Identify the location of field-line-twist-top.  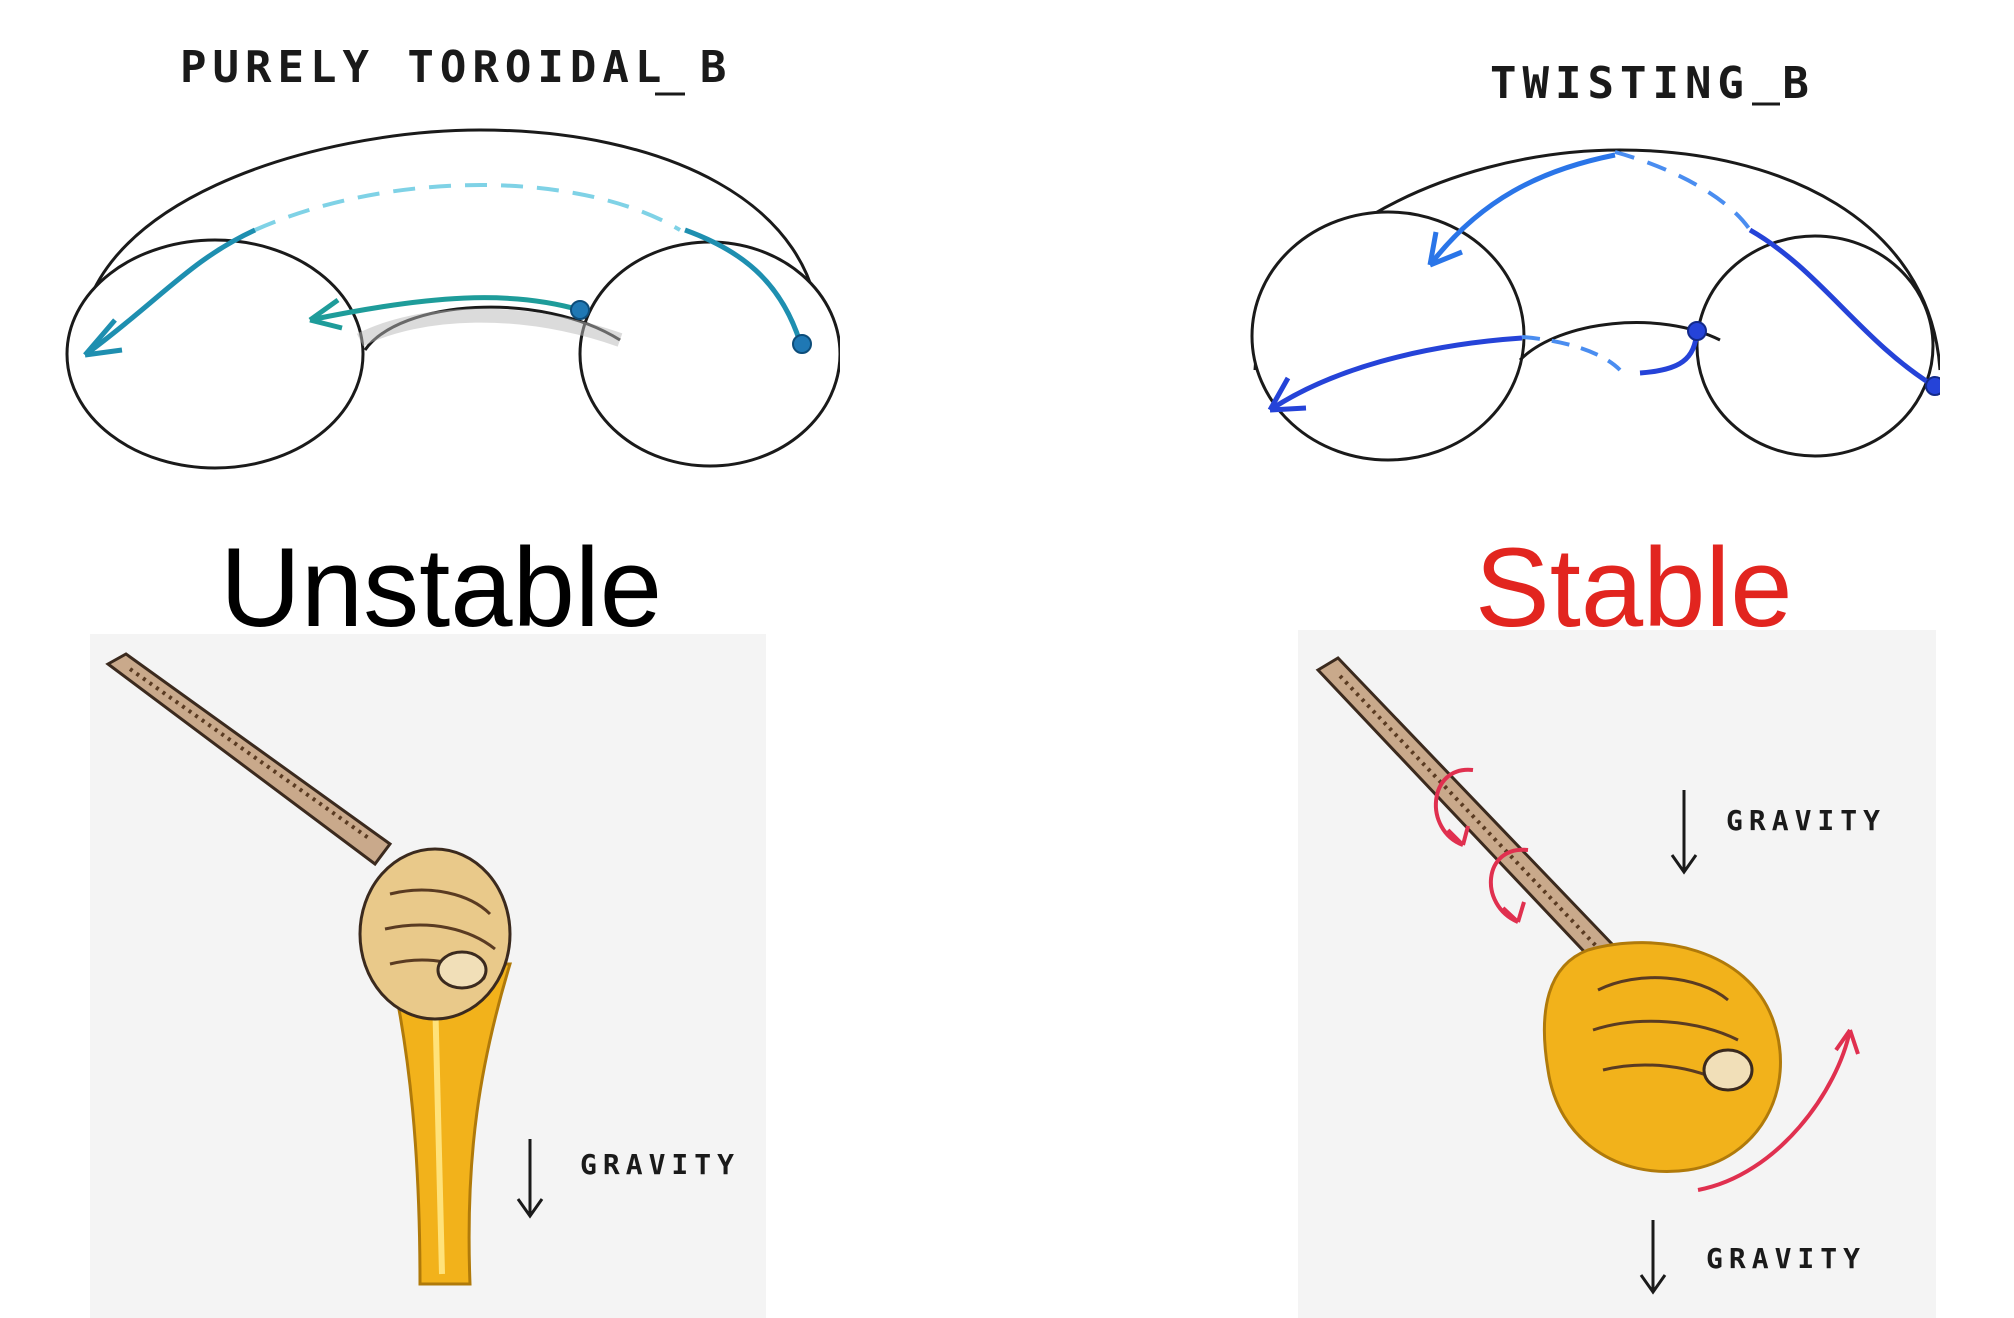
(1522, 209).